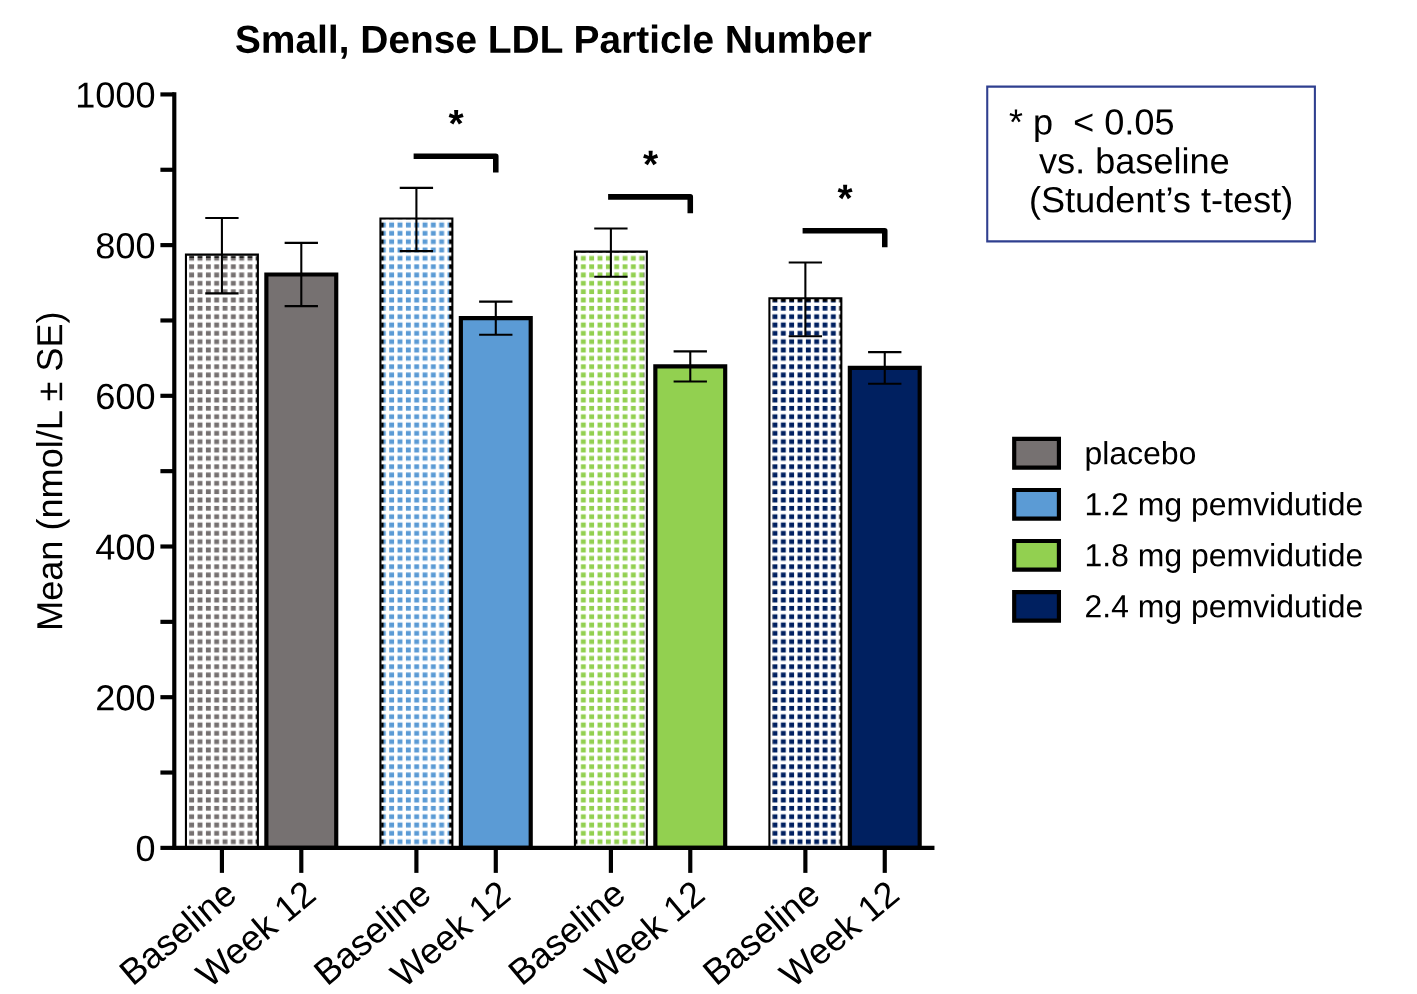  I want to click on text: * p < 0.05 vs. baseline (Student’s t-test), so click(1150, 164).